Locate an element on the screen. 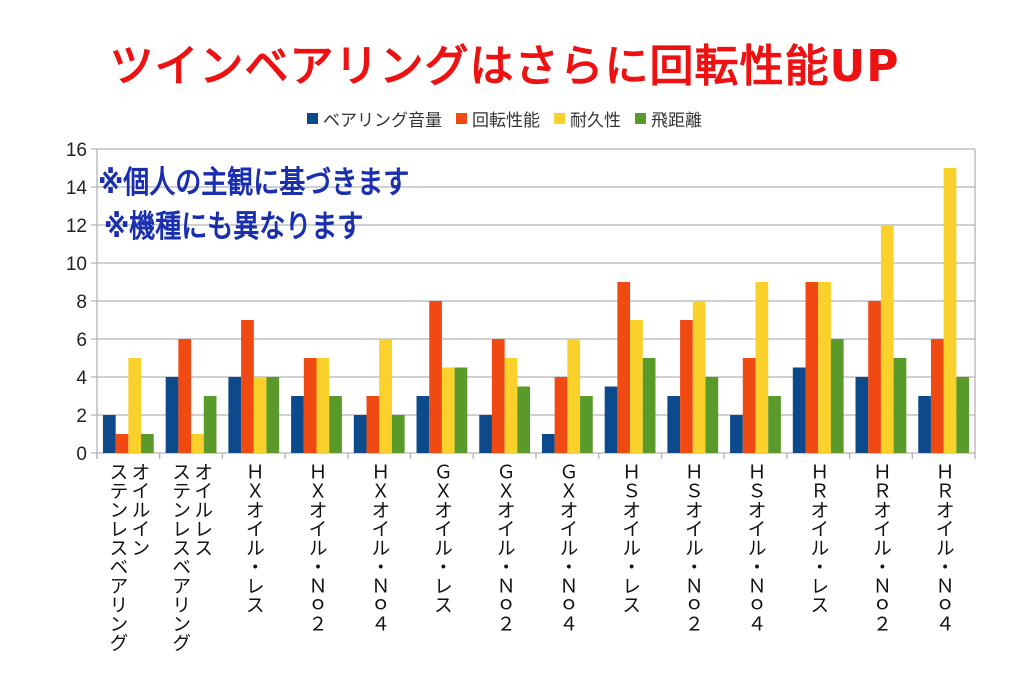 The image size is (1009, 700). x-tick-label: オイルイン ステンレスベアリング is located at coordinates (128, 557).